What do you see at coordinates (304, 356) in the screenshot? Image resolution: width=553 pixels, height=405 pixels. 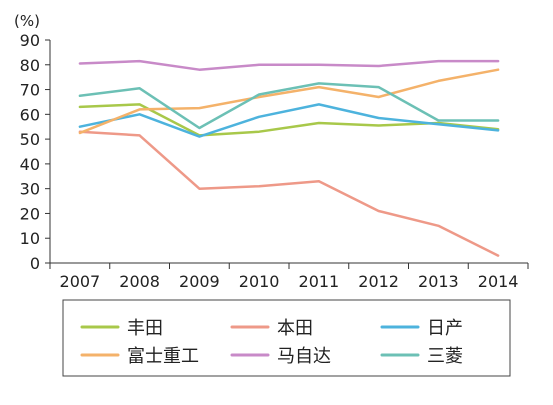 I see `legend-label: 马自达` at bounding box center [304, 356].